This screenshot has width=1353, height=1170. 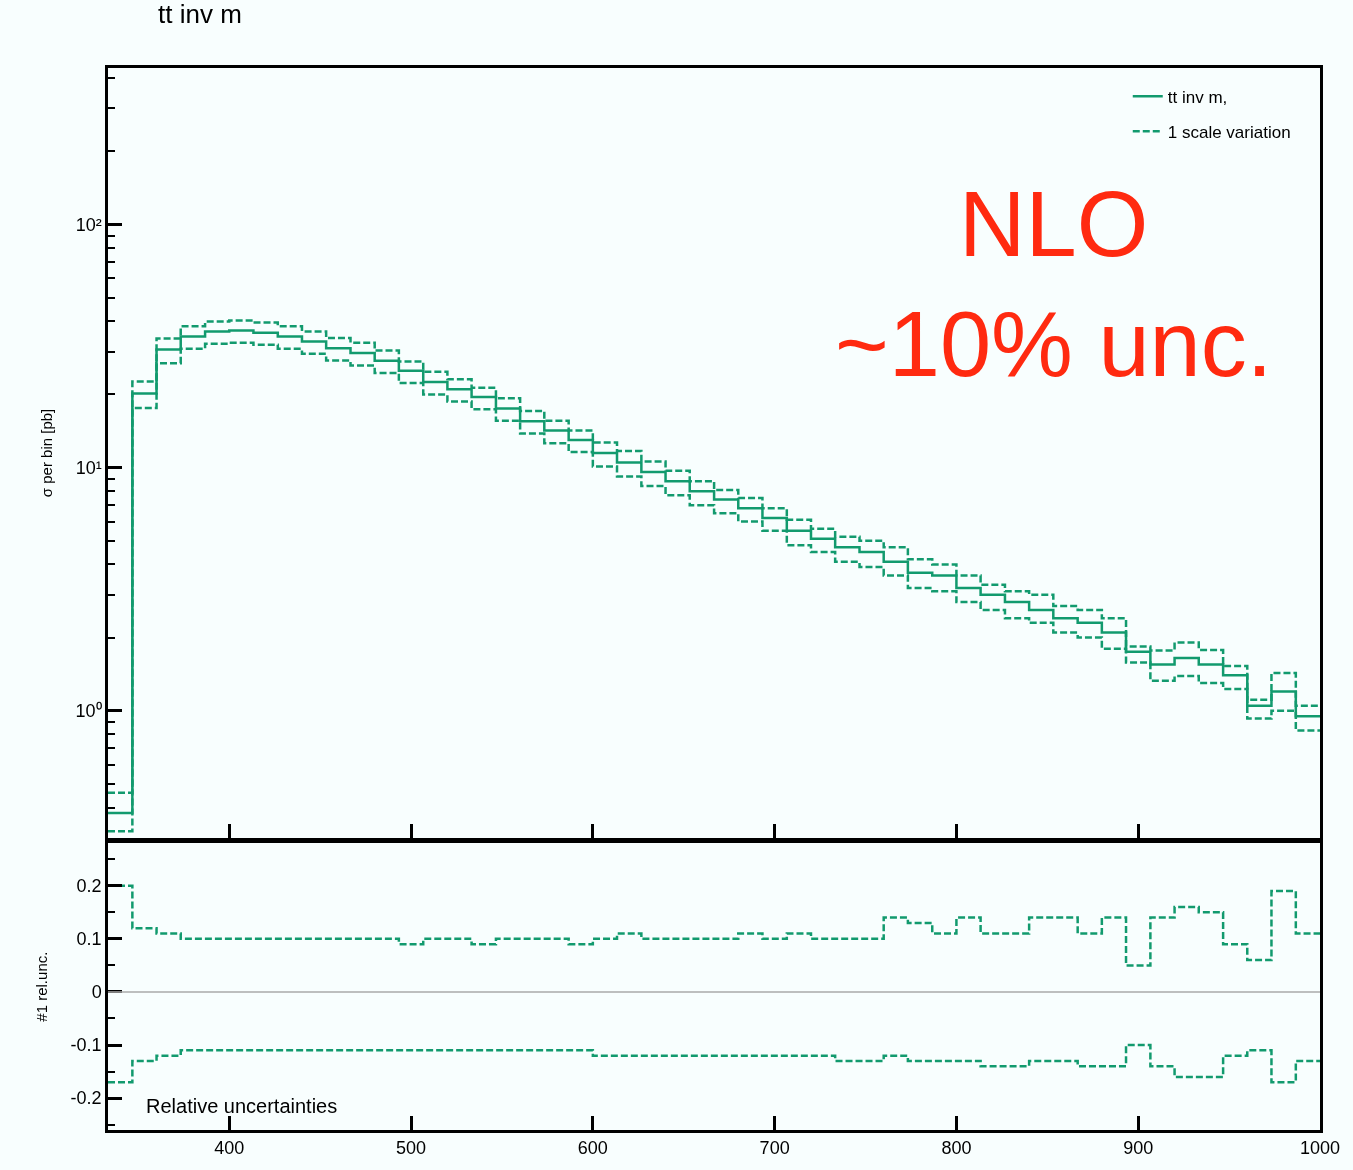 I want to click on y-tick-label: 0, so click(x=96, y=992).